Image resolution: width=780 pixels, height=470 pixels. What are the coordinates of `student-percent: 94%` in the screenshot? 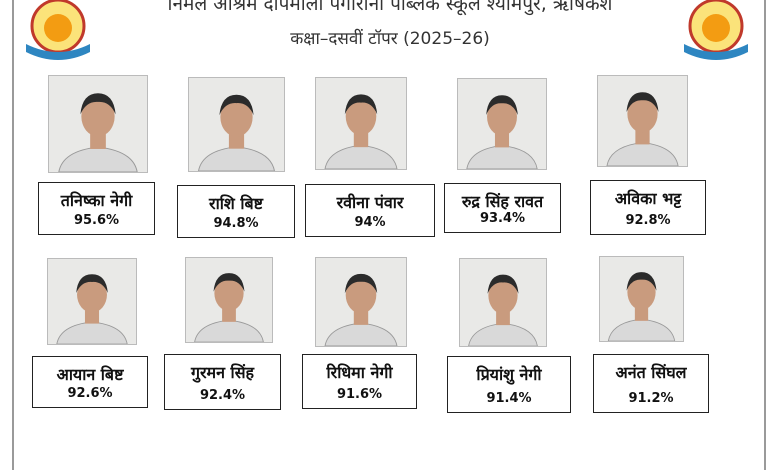 It's located at (370, 222).